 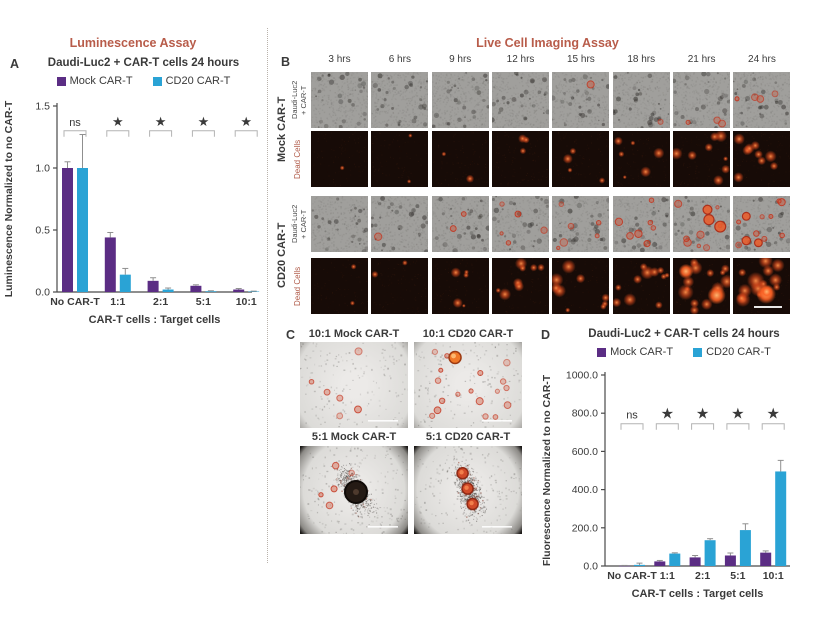 What do you see at coordinates (297, 159) in the screenshot?
I see `row-label-dead-cells: Dead Cells` at bounding box center [297, 159].